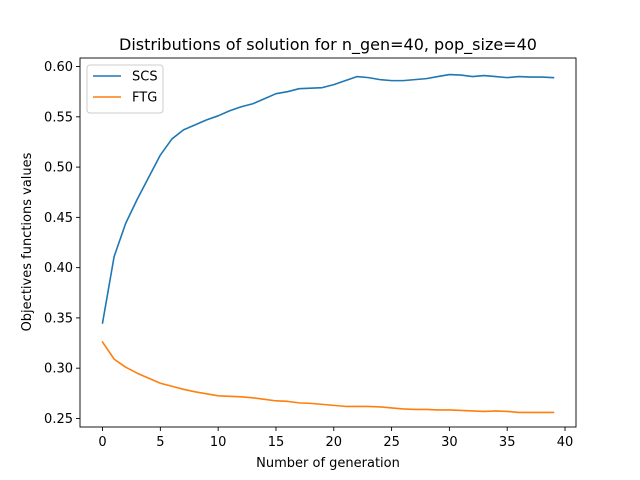  What do you see at coordinates (507, 442) in the screenshot?
I see `x-tick-label: 35` at bounding box center [507, 442].